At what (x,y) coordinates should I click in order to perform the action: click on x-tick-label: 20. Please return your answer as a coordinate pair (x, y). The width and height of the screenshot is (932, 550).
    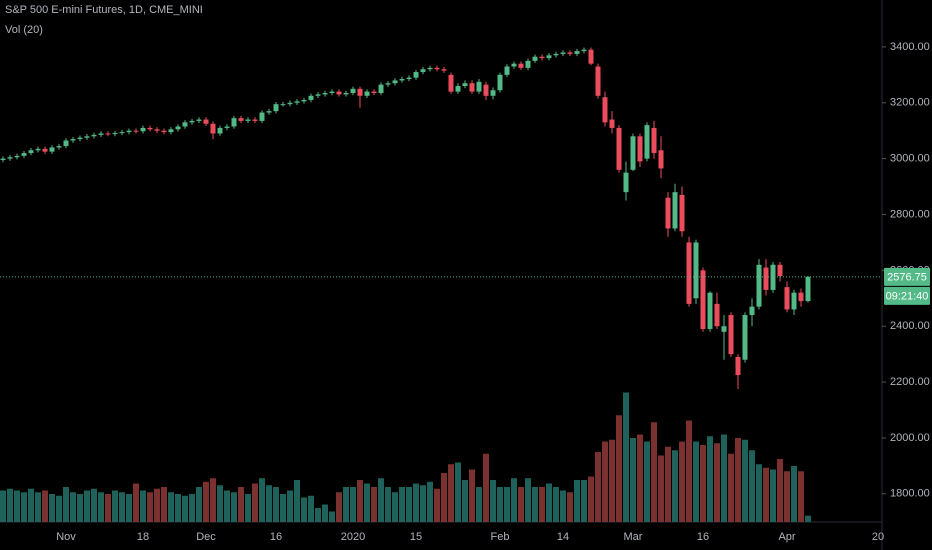
    Looking at the image, I should click on (878, 537).